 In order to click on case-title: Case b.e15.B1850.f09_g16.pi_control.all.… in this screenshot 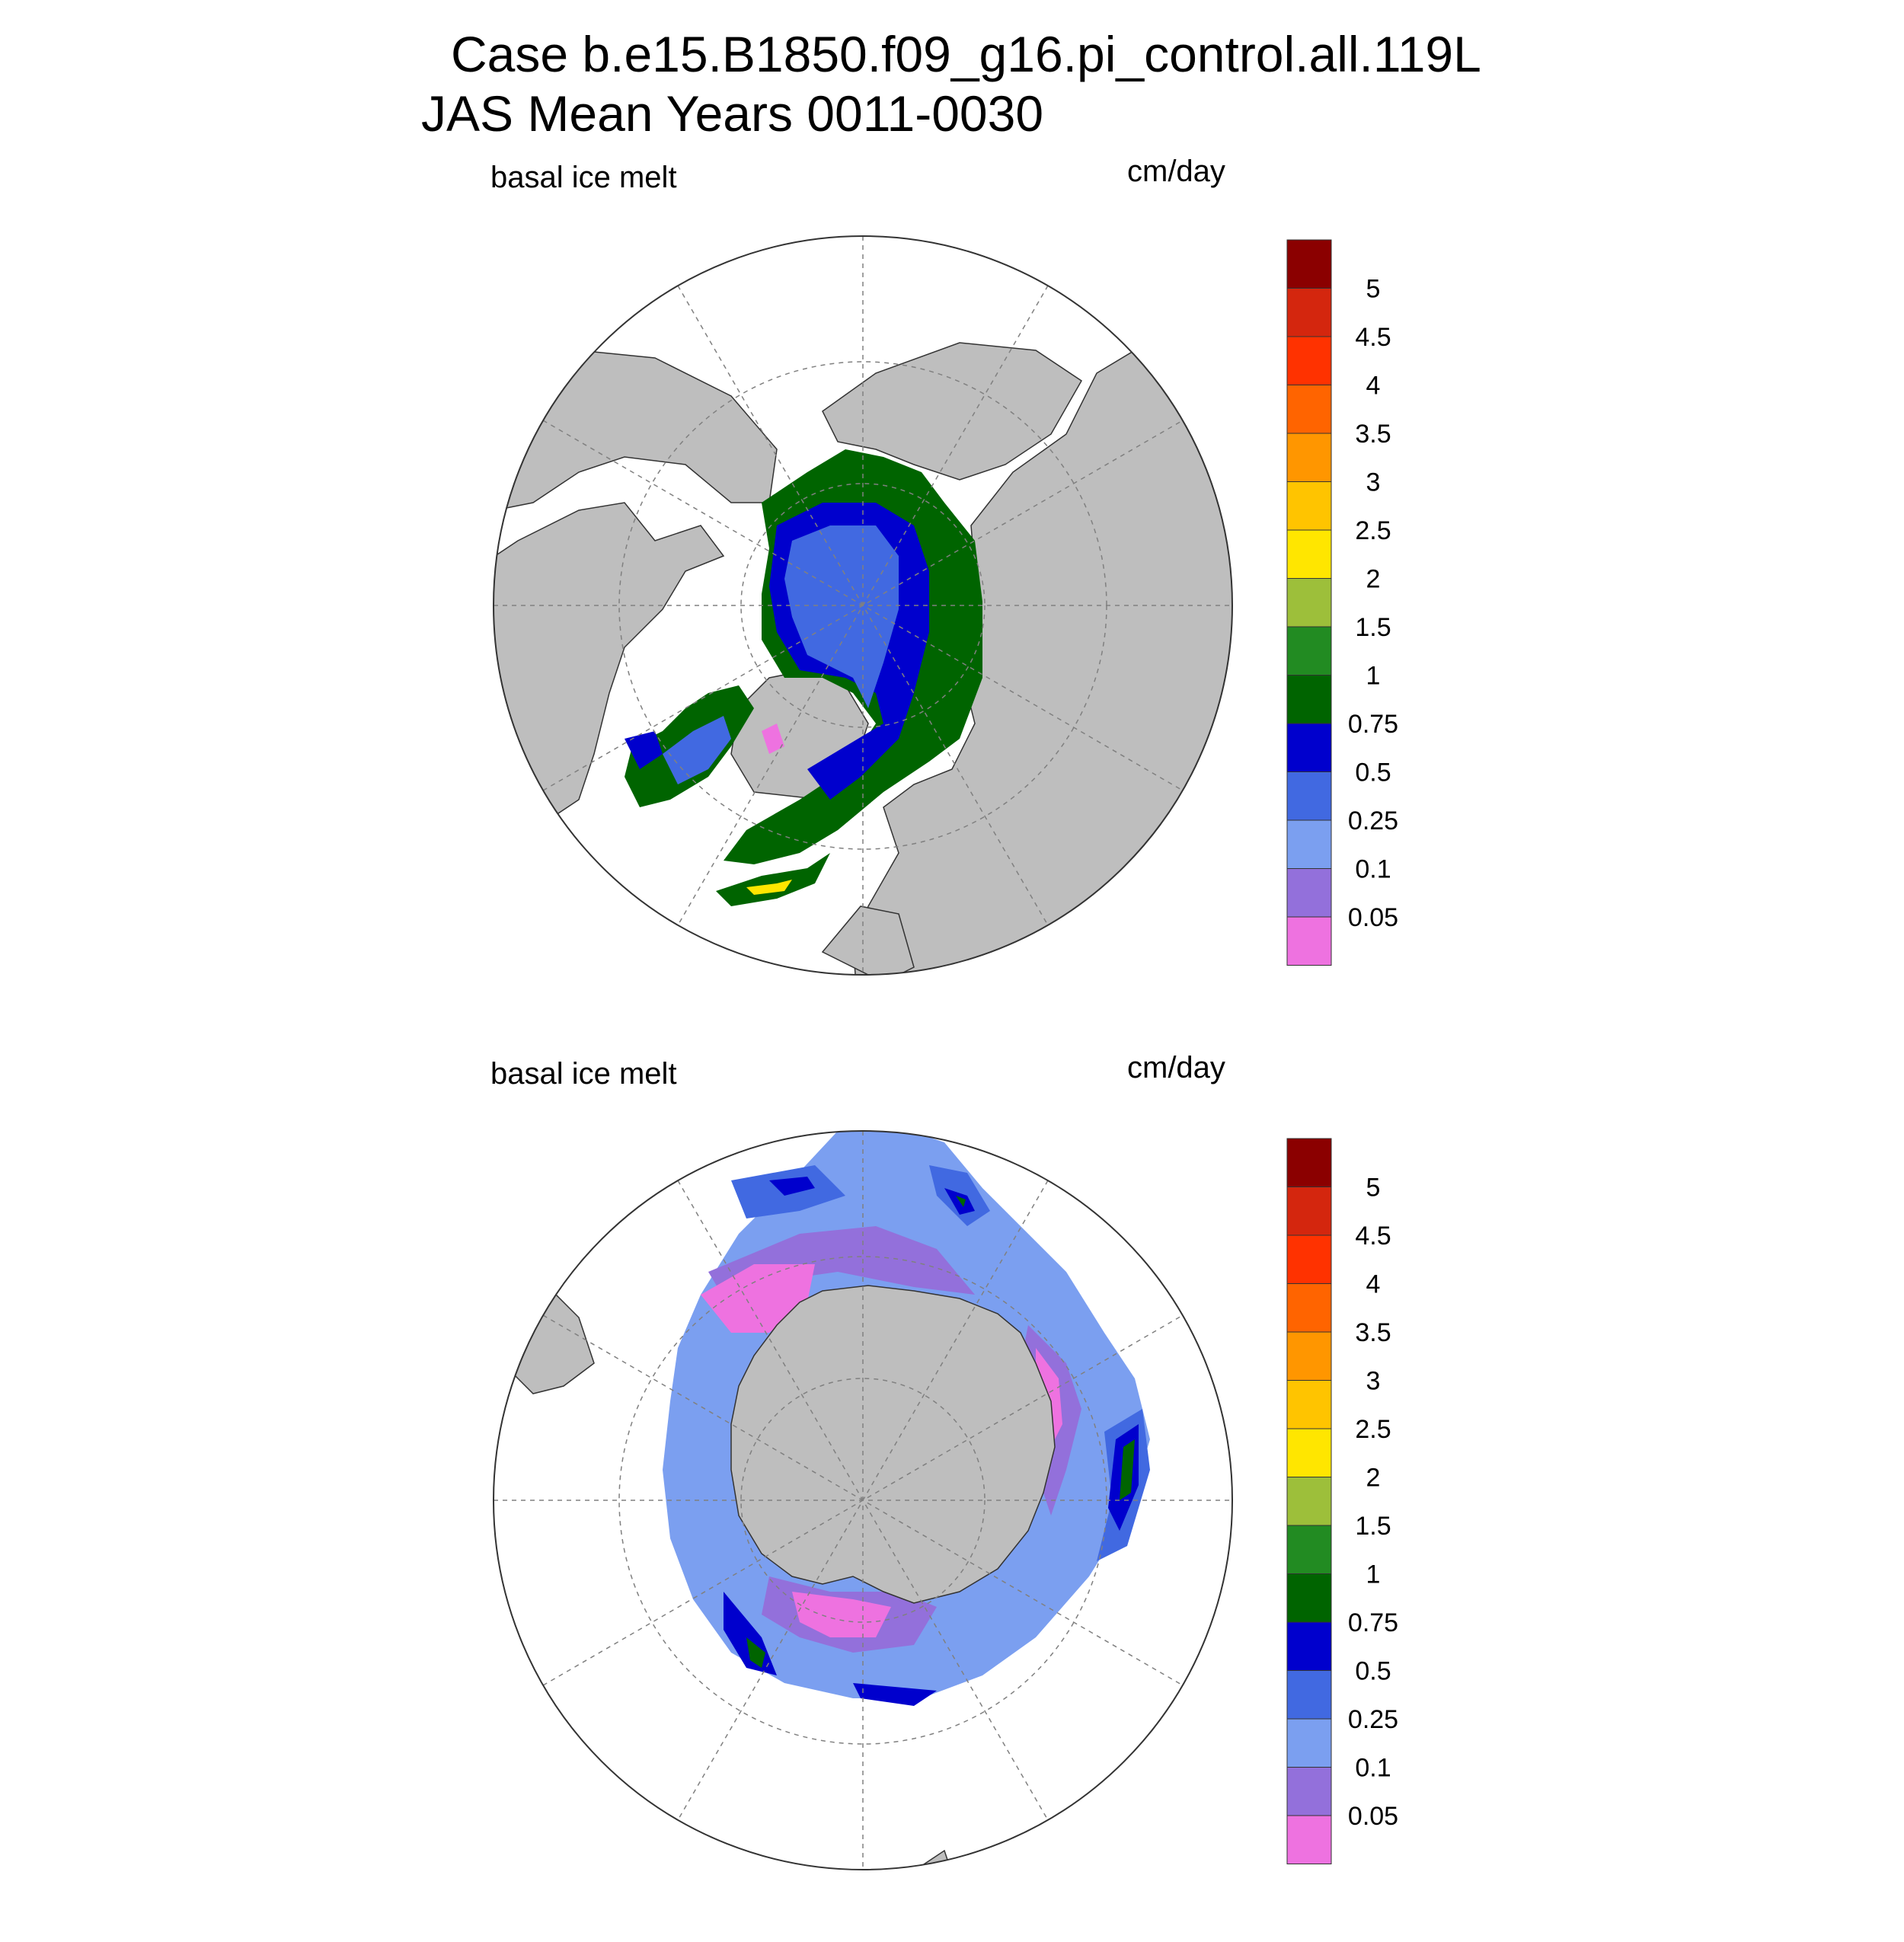, I will do `click(966, 54)`.